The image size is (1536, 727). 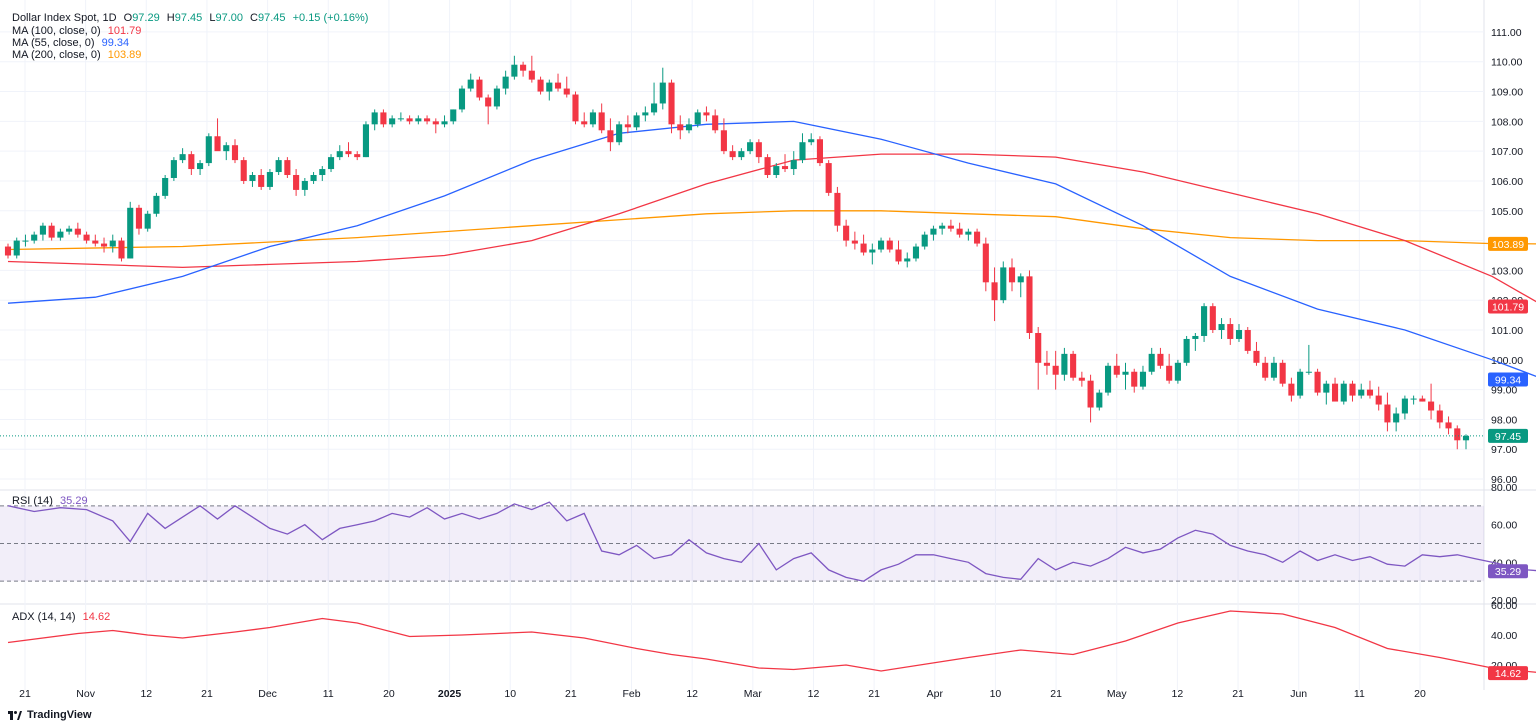 What do you see at coordinates (32, 501) in the screenshot?
I see `rsi-label: RSI (14)` at bounding box center [32, 501].